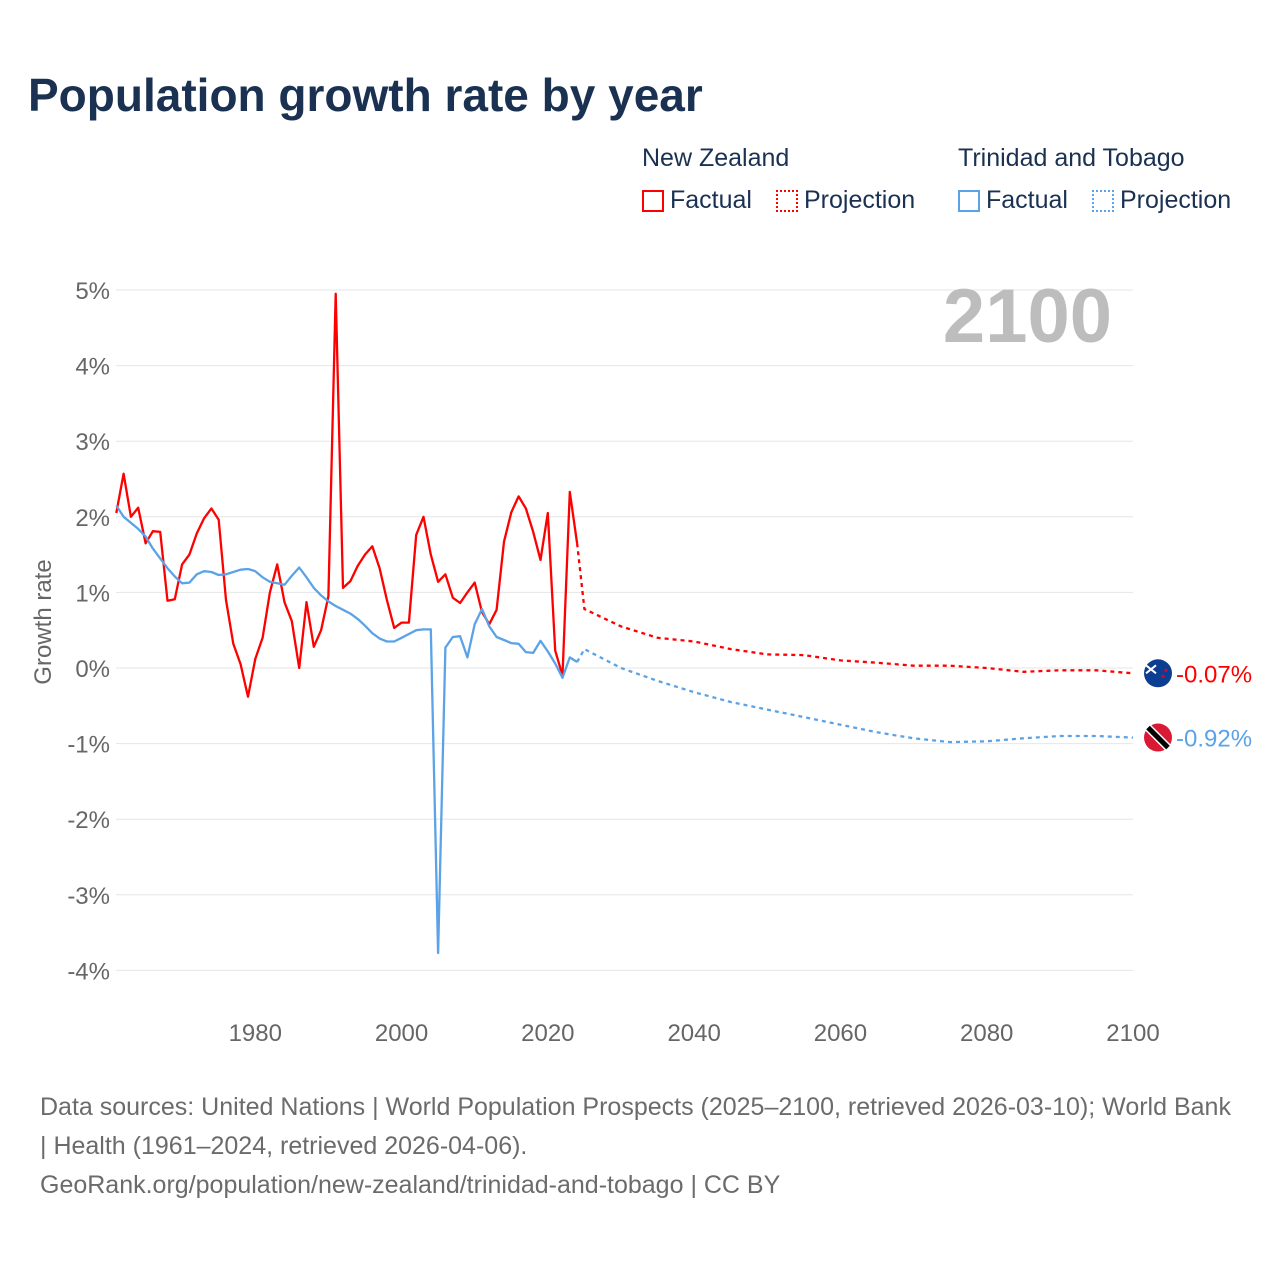 This screenshot has width=1280, height=1280. I want to click on x-tick-label: 2000, so click(401, 1033).